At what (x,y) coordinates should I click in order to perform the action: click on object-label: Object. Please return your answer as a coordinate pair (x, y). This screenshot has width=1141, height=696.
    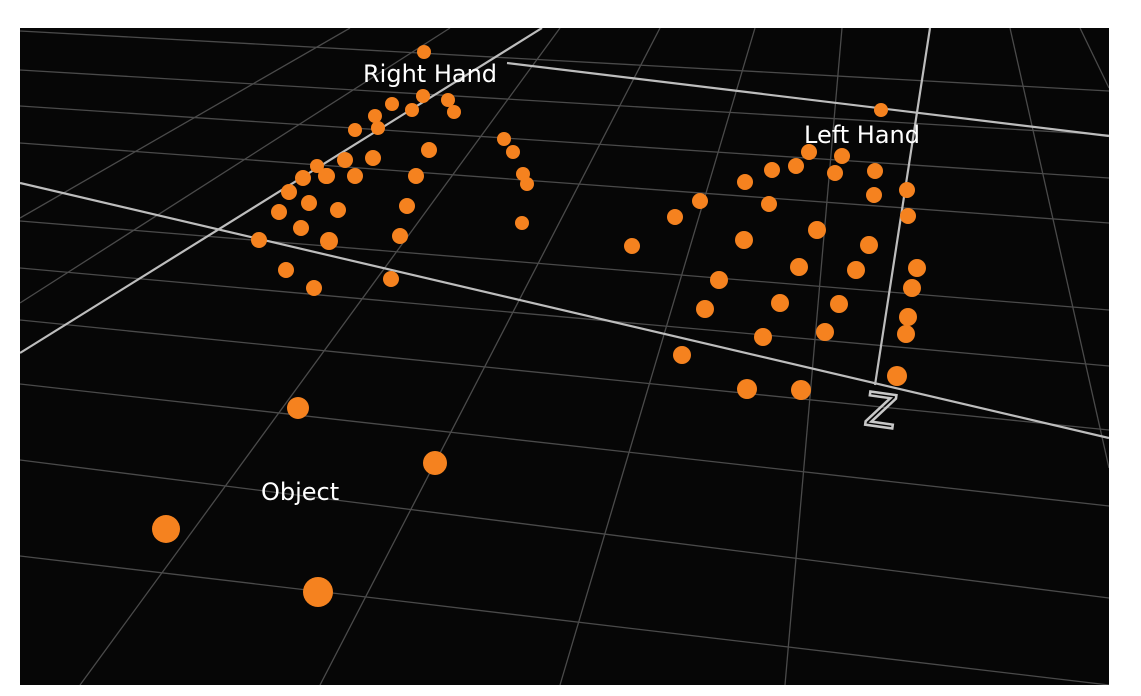
    Looking at the image, I should click on (300, 492).